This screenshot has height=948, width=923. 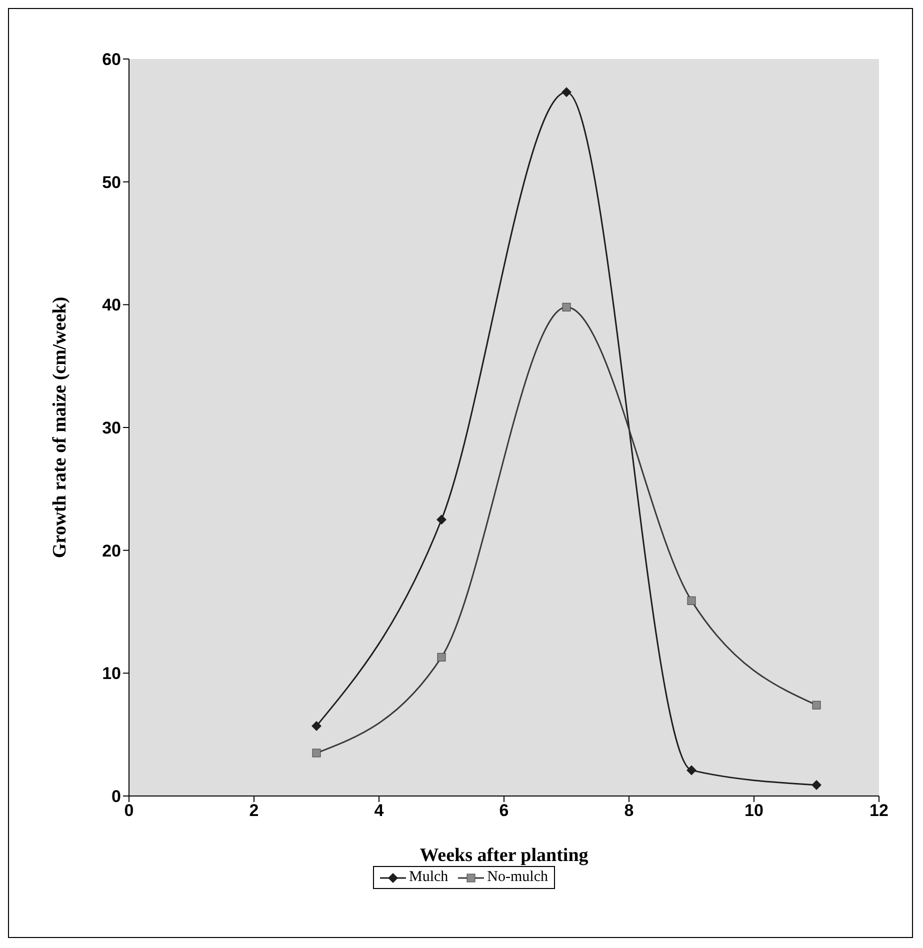 What do you see at coordinates (629, 810) in the screenshot?
I see `x-tick-label: 8` at bounding box center [629, 810].